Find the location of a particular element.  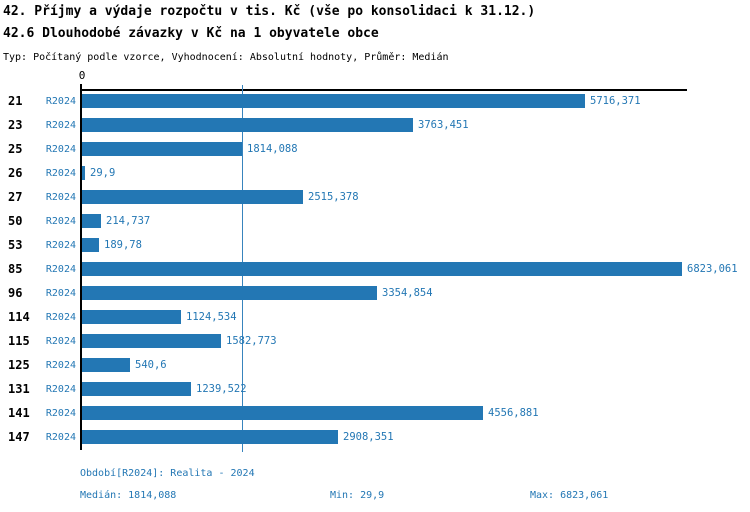

bar-value-label: 1582,773 is located at coordinates (251, 341).